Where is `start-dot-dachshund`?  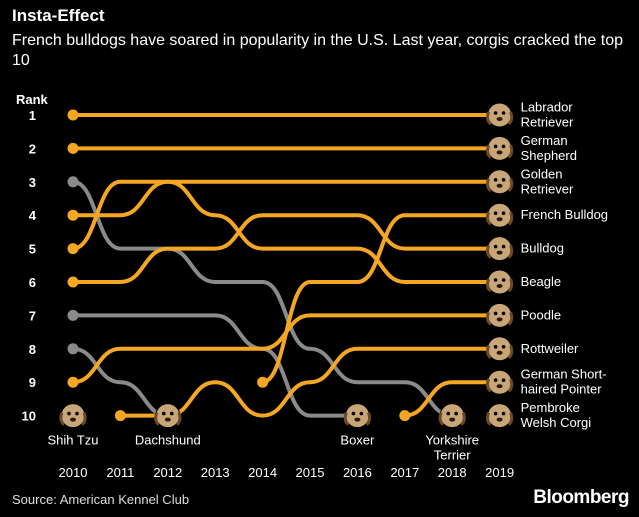 start-dot-dachshund is located at coordinates (73, 349).